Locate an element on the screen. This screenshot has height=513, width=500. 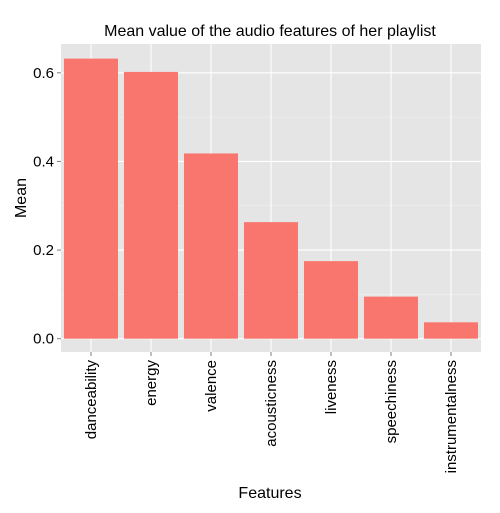
bar-liveness is located at coordinates (331, 300).